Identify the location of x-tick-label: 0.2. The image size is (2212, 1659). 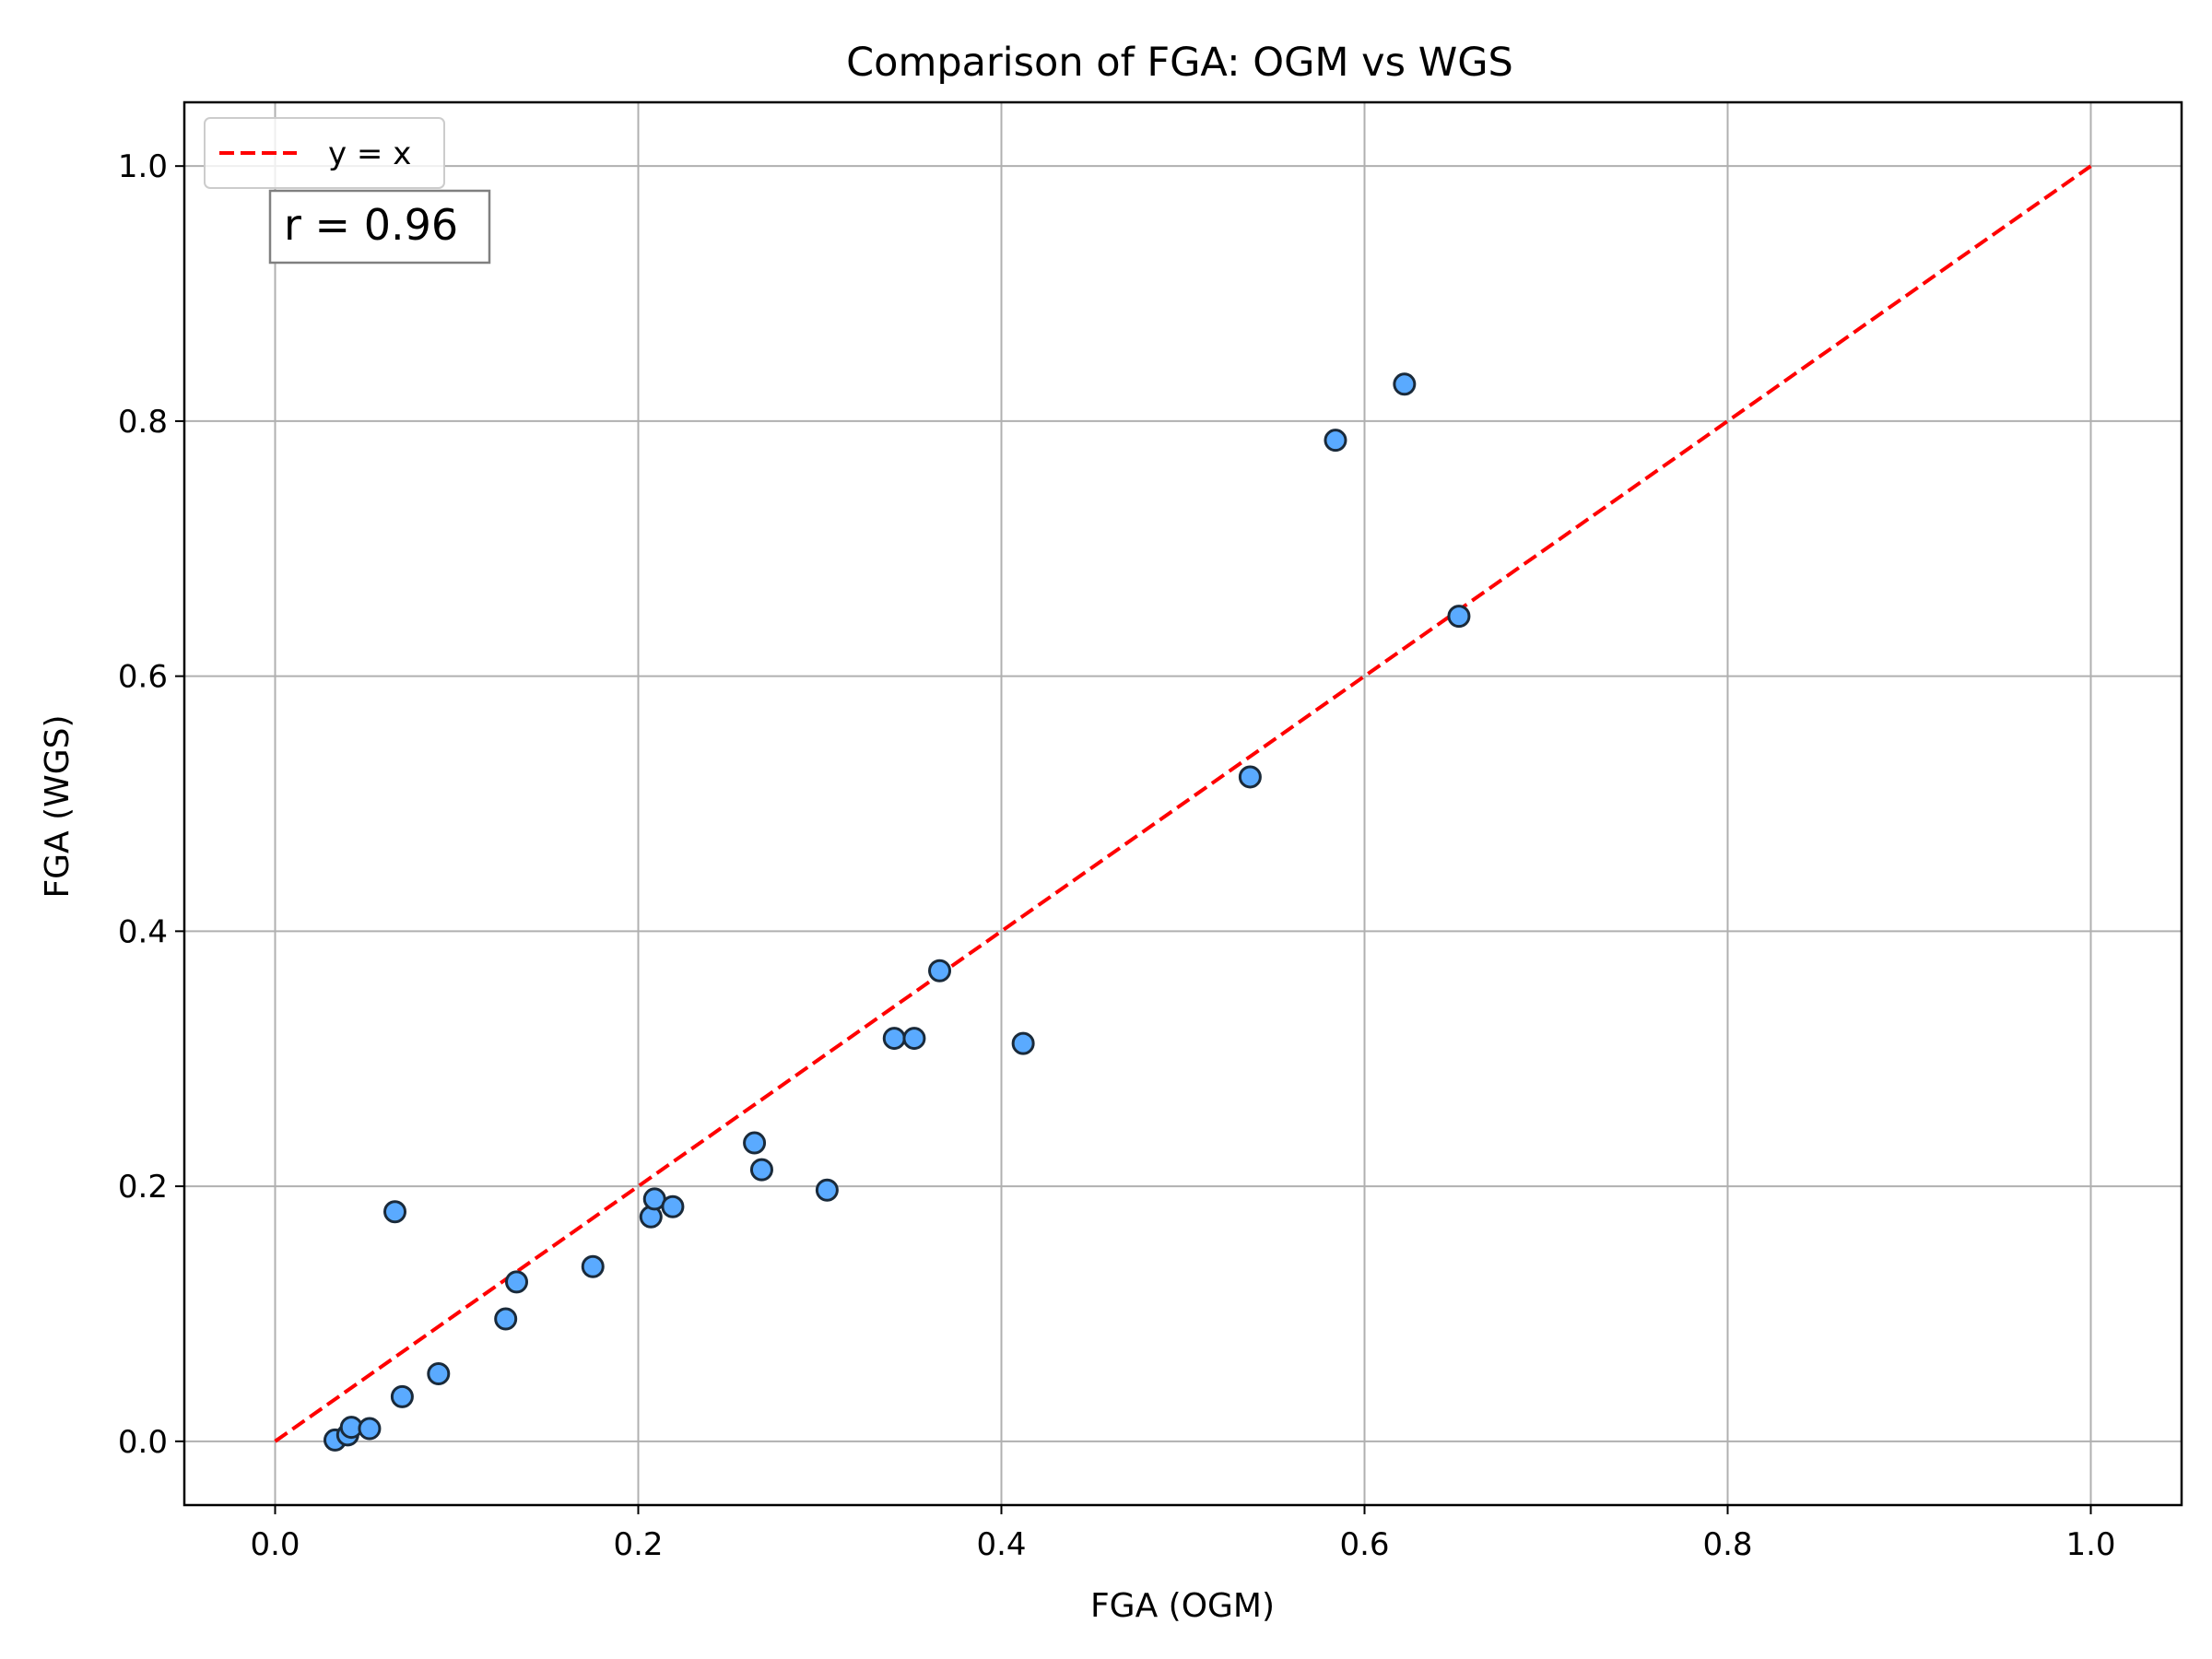
(638, 1544).